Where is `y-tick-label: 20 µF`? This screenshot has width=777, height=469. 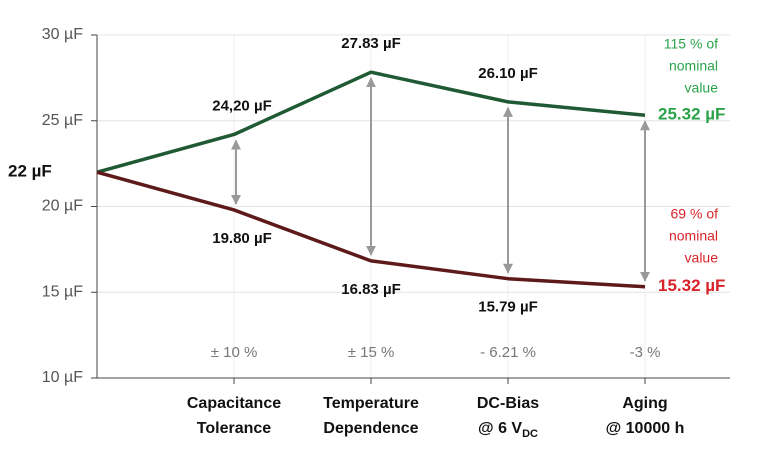
y-tick-label: 20 µF is located at coordinates (62, 206).